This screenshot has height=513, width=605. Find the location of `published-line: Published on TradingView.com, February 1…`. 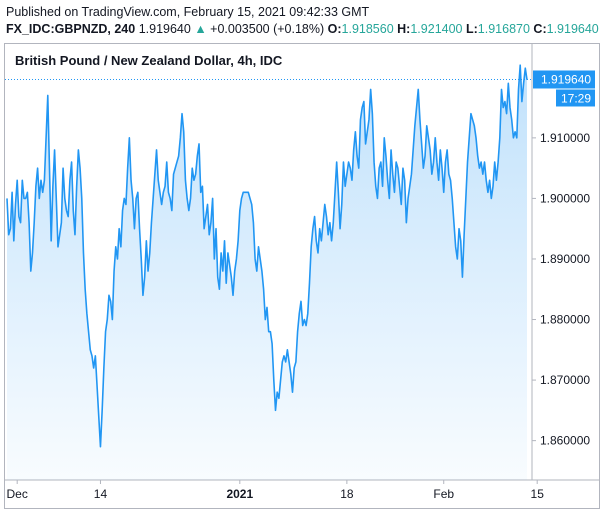

published-line: Published on TradingView.com, February 1… is located at coordinates (188, 12).